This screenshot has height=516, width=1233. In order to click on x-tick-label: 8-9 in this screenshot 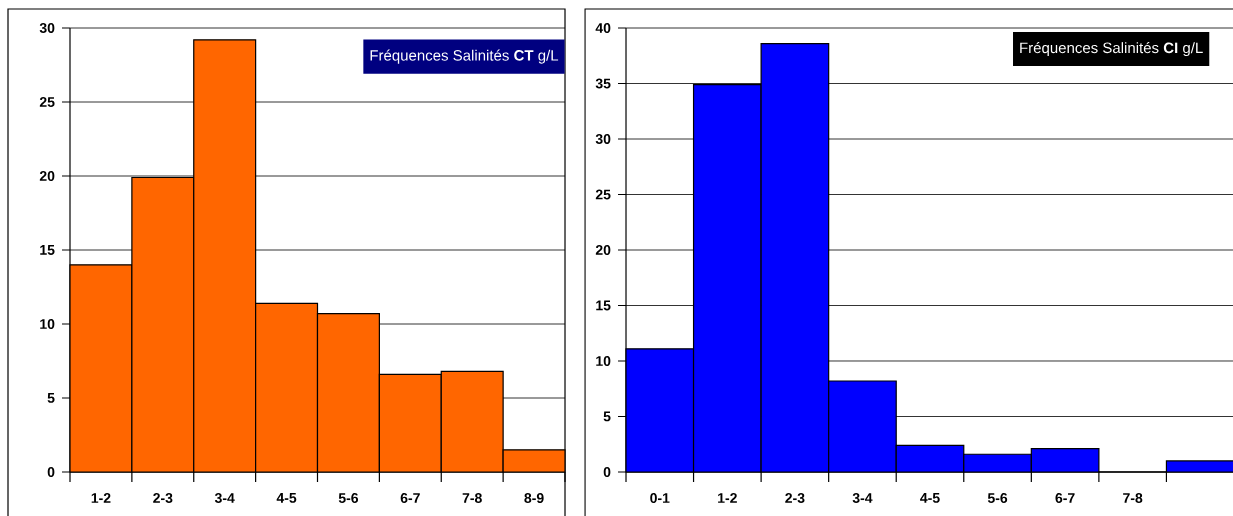, I will do `click(534, 498)`.